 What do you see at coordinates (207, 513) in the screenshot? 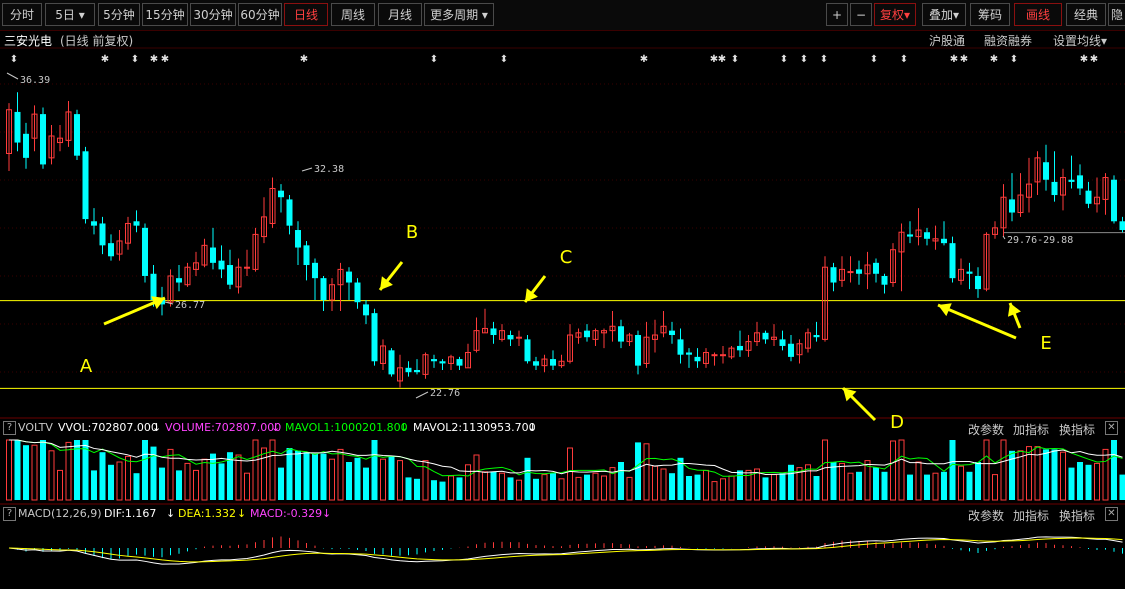
I see `dea-value: DEA:1.332` at bounding box center [207, 513].